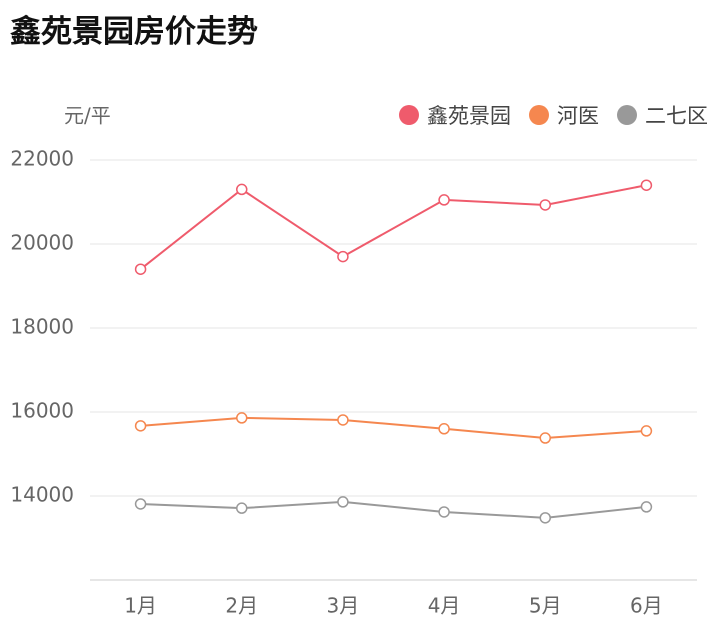 Image resolution: width=718 pixels, height=640 pixels. I want to click on legend-item: 鑫苑景园, so click(455, 115).